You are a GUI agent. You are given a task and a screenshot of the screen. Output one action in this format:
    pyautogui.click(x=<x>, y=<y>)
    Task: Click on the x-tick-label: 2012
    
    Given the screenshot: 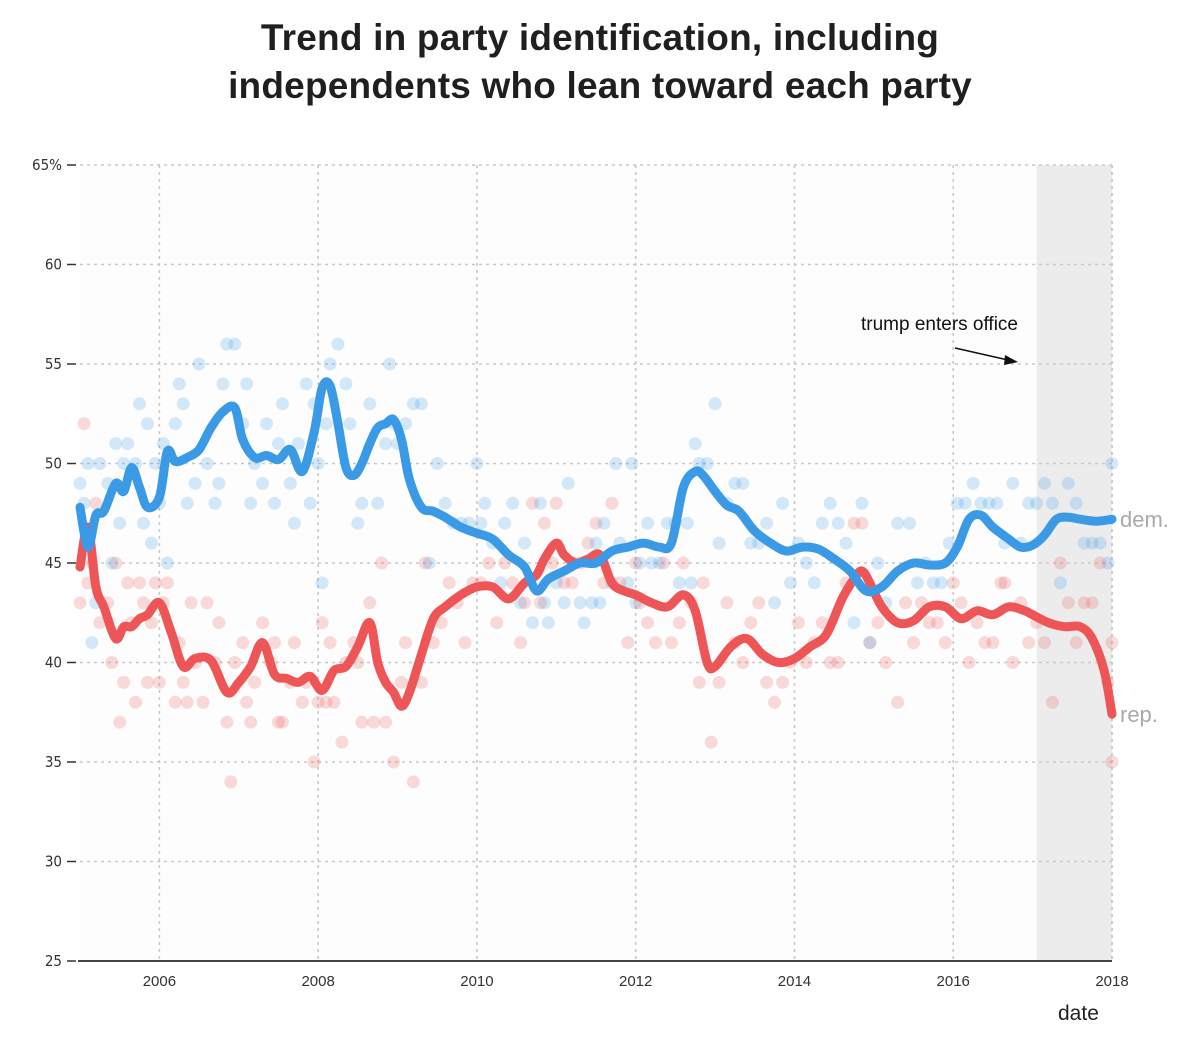 What is the action you would take?
    pyautogui.click(x=635, y=981)
    